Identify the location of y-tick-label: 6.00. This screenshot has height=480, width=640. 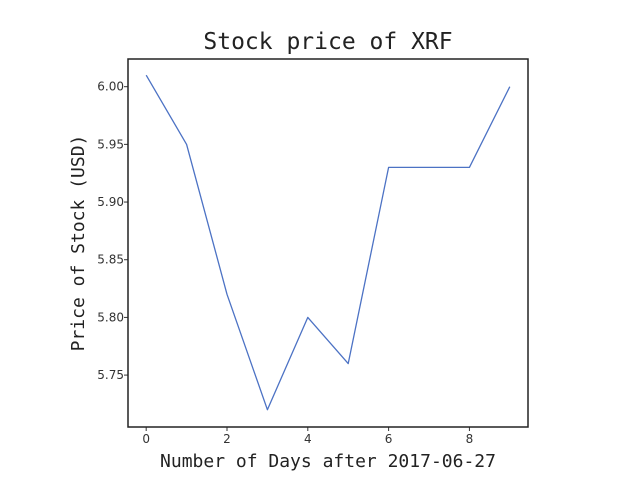
(110, 87).